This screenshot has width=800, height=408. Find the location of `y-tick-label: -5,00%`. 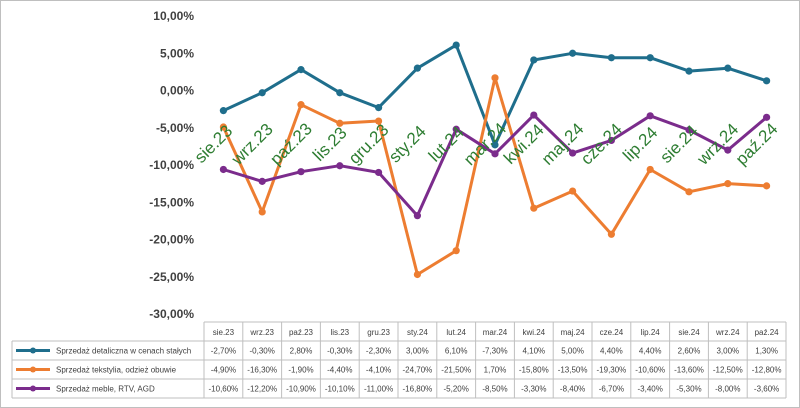

y-tick-label: -5,00% is located at coordinates (175, 128).